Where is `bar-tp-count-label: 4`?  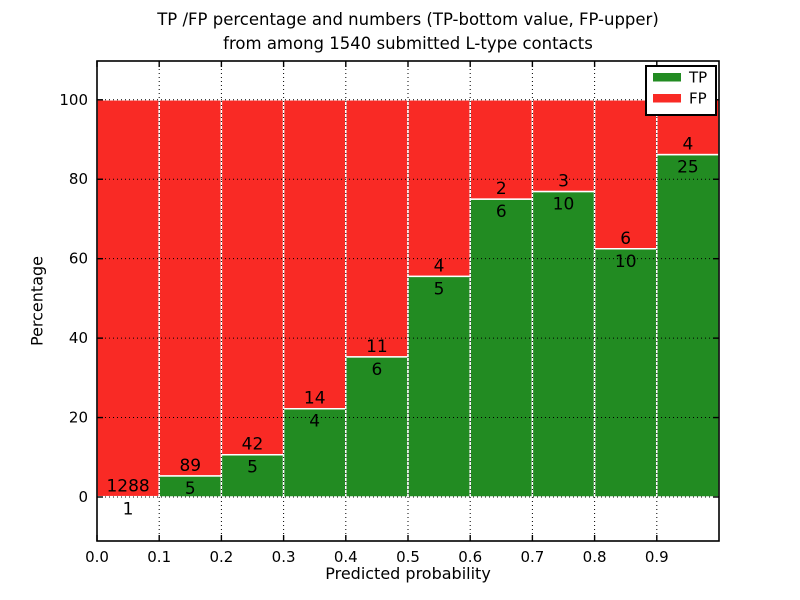 bar-tp-count-label: 4 is located at coordinates (314, 422).